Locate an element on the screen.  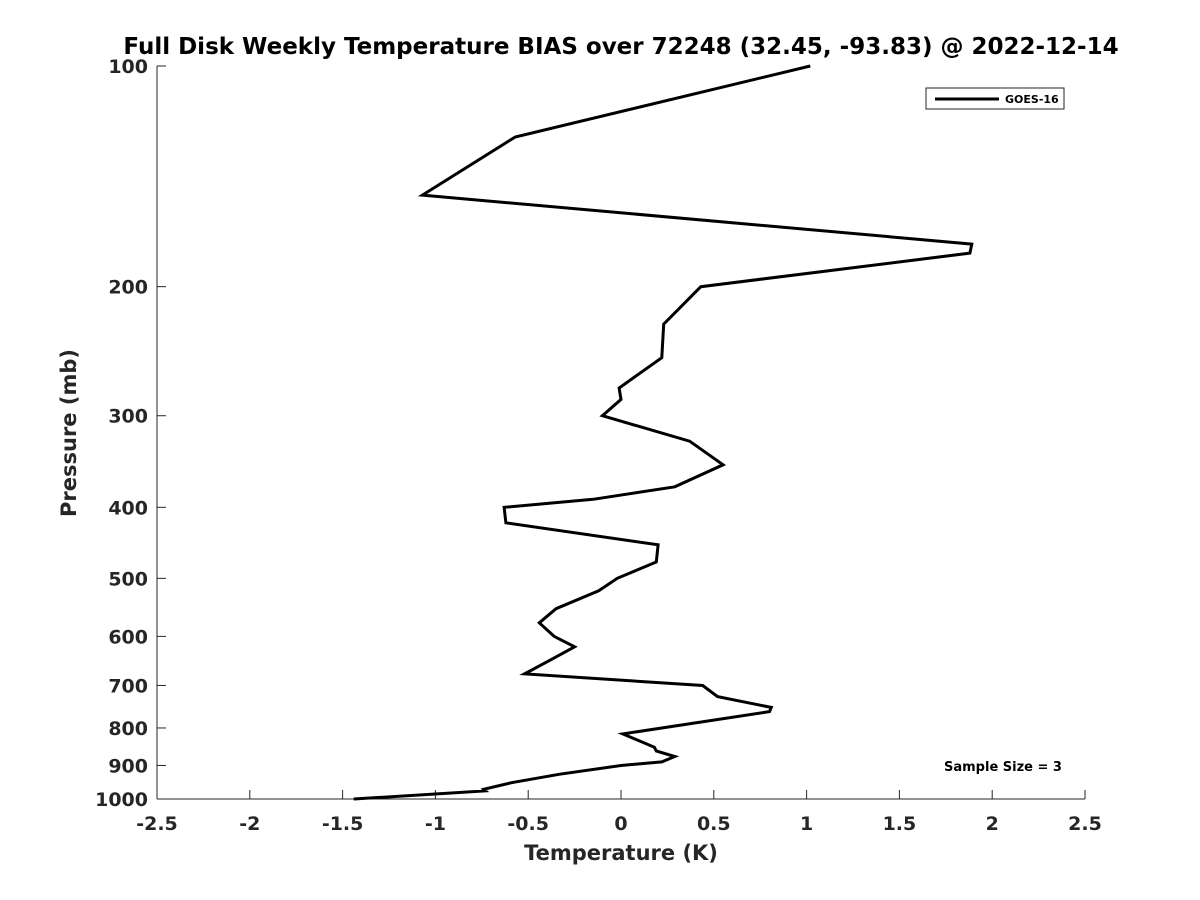
legend: GOES-16 is located at coordinates (995, 98).